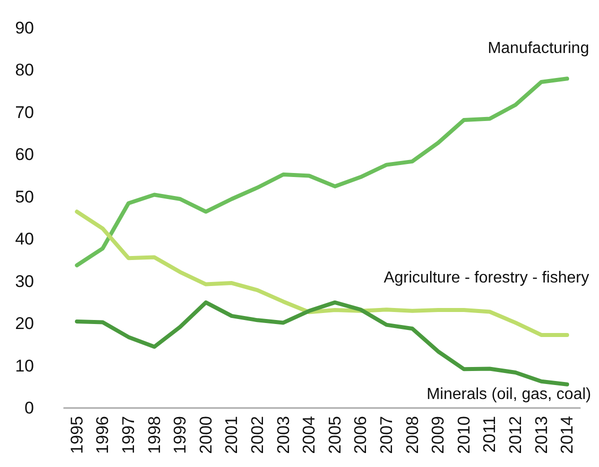  What do you see at coordinates (334, 435) in the screenshot?
I see `x-tick-label: 2005` at bounding box center [334, 435].